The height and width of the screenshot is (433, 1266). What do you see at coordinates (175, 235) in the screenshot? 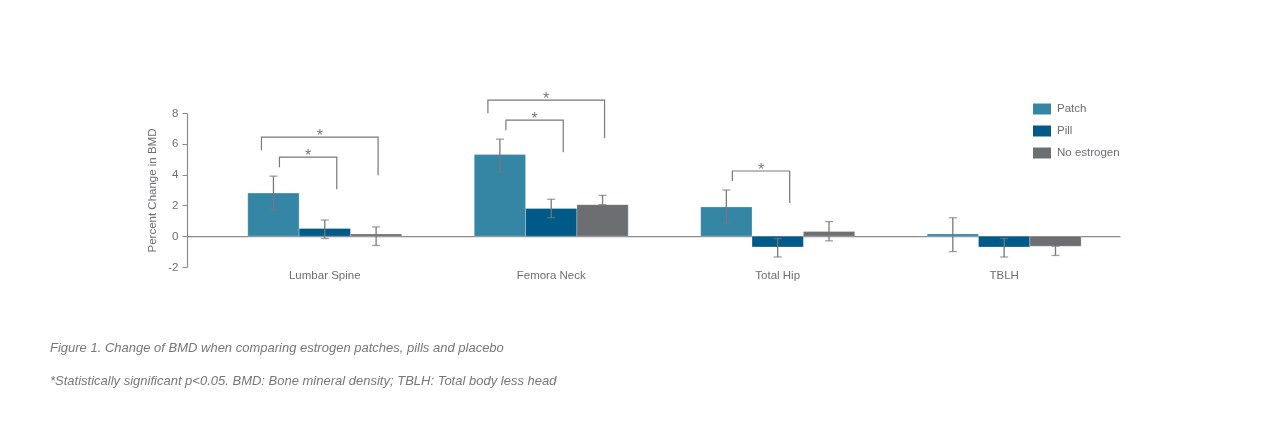
I see `y-tick-label: 0` at bounding box center [175, 235].